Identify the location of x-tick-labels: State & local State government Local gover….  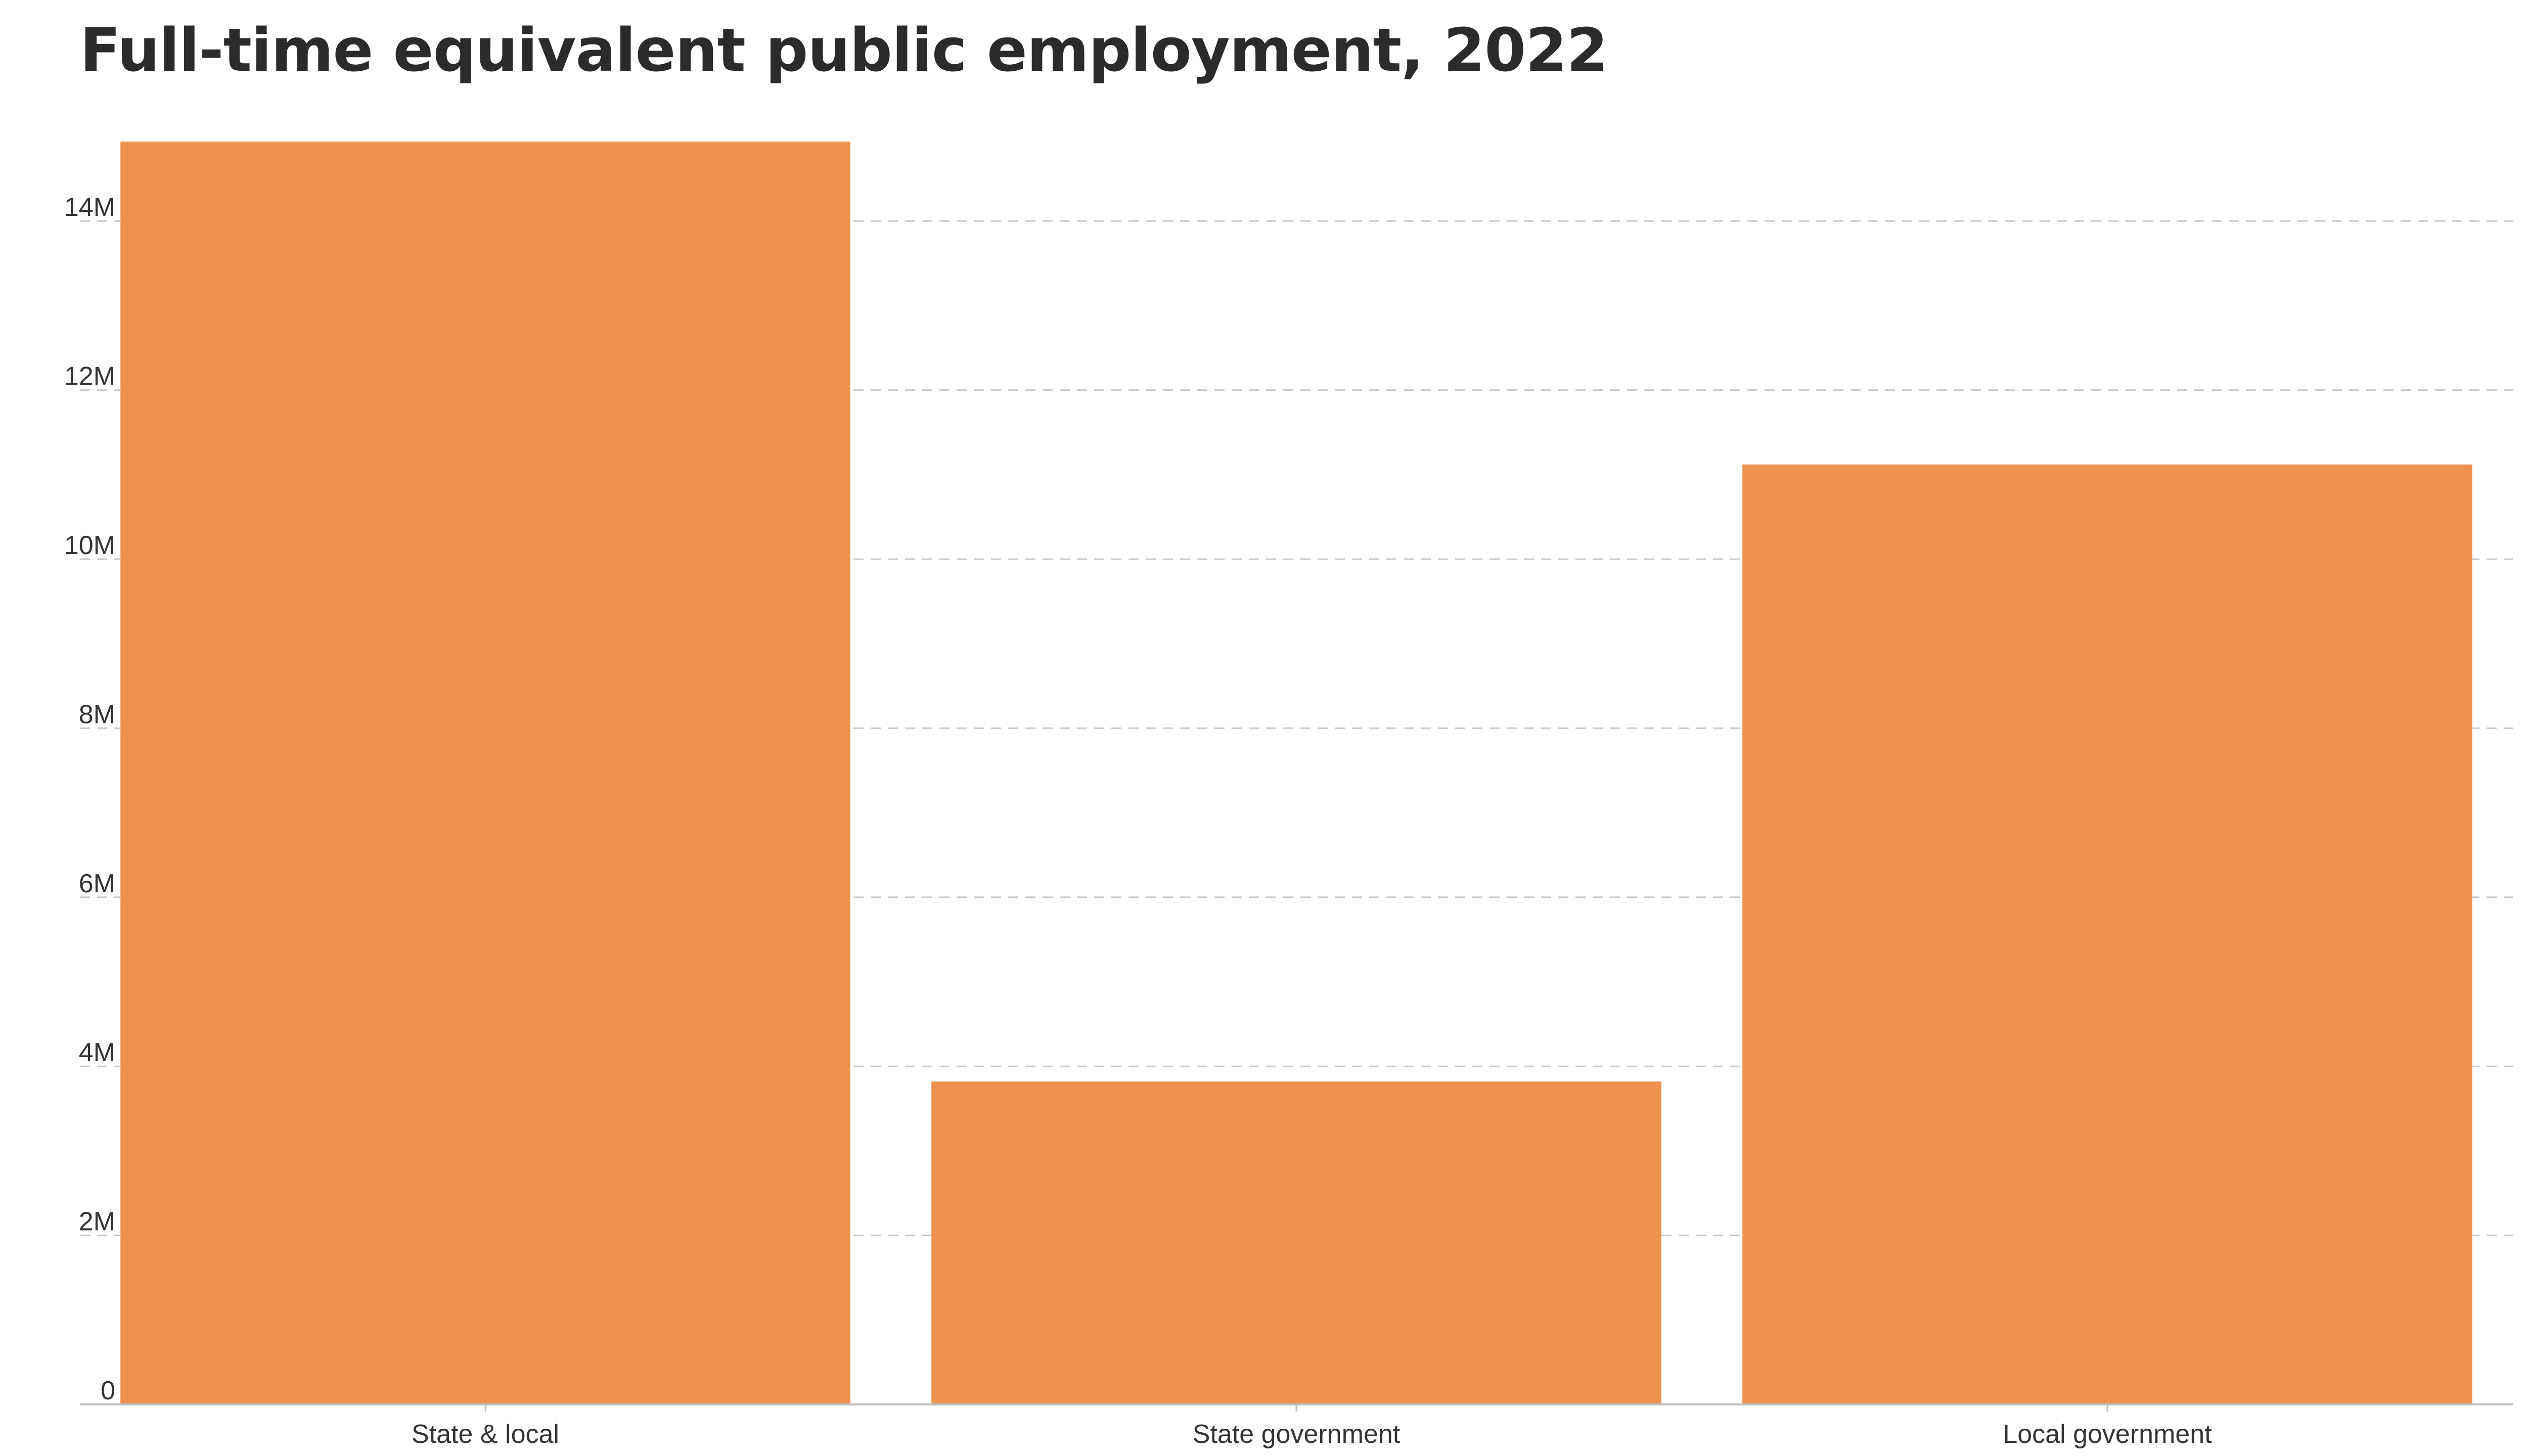
(1312, 1434).